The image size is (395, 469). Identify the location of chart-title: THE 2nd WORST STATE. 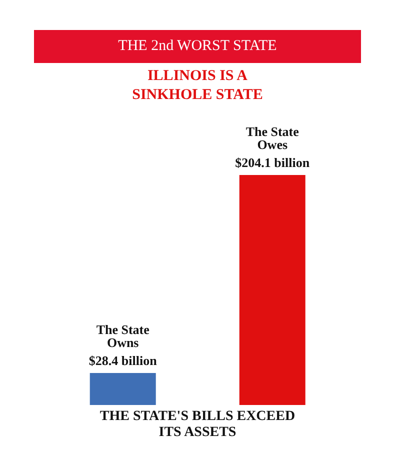
(197, 46).